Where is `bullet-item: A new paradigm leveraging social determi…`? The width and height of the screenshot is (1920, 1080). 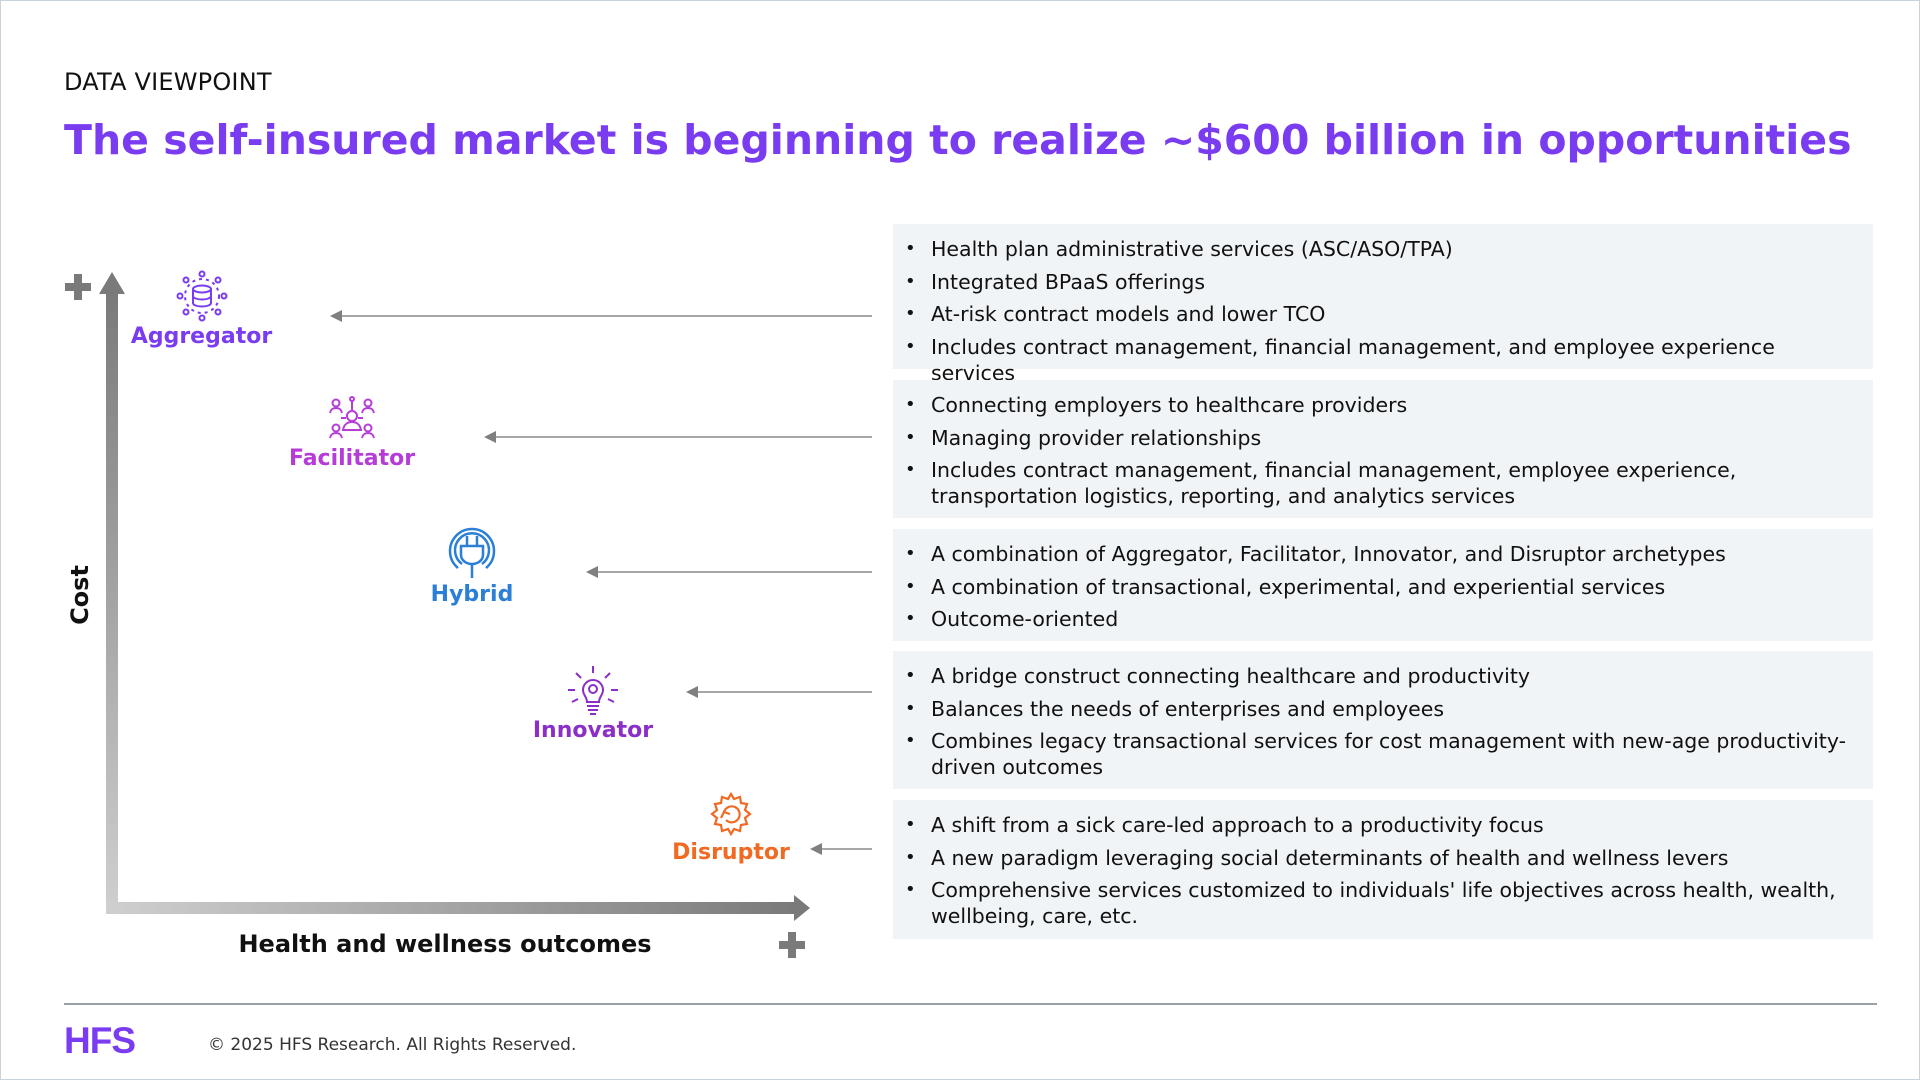
bullet-item: A new paradigm leveraging social determi… is located at coordinates (1379, 858).